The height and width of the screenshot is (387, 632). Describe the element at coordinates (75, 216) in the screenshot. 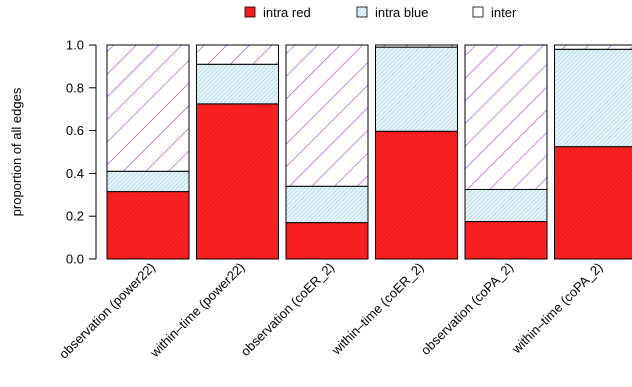

I see `y-tick-label: 0.2` at that location.